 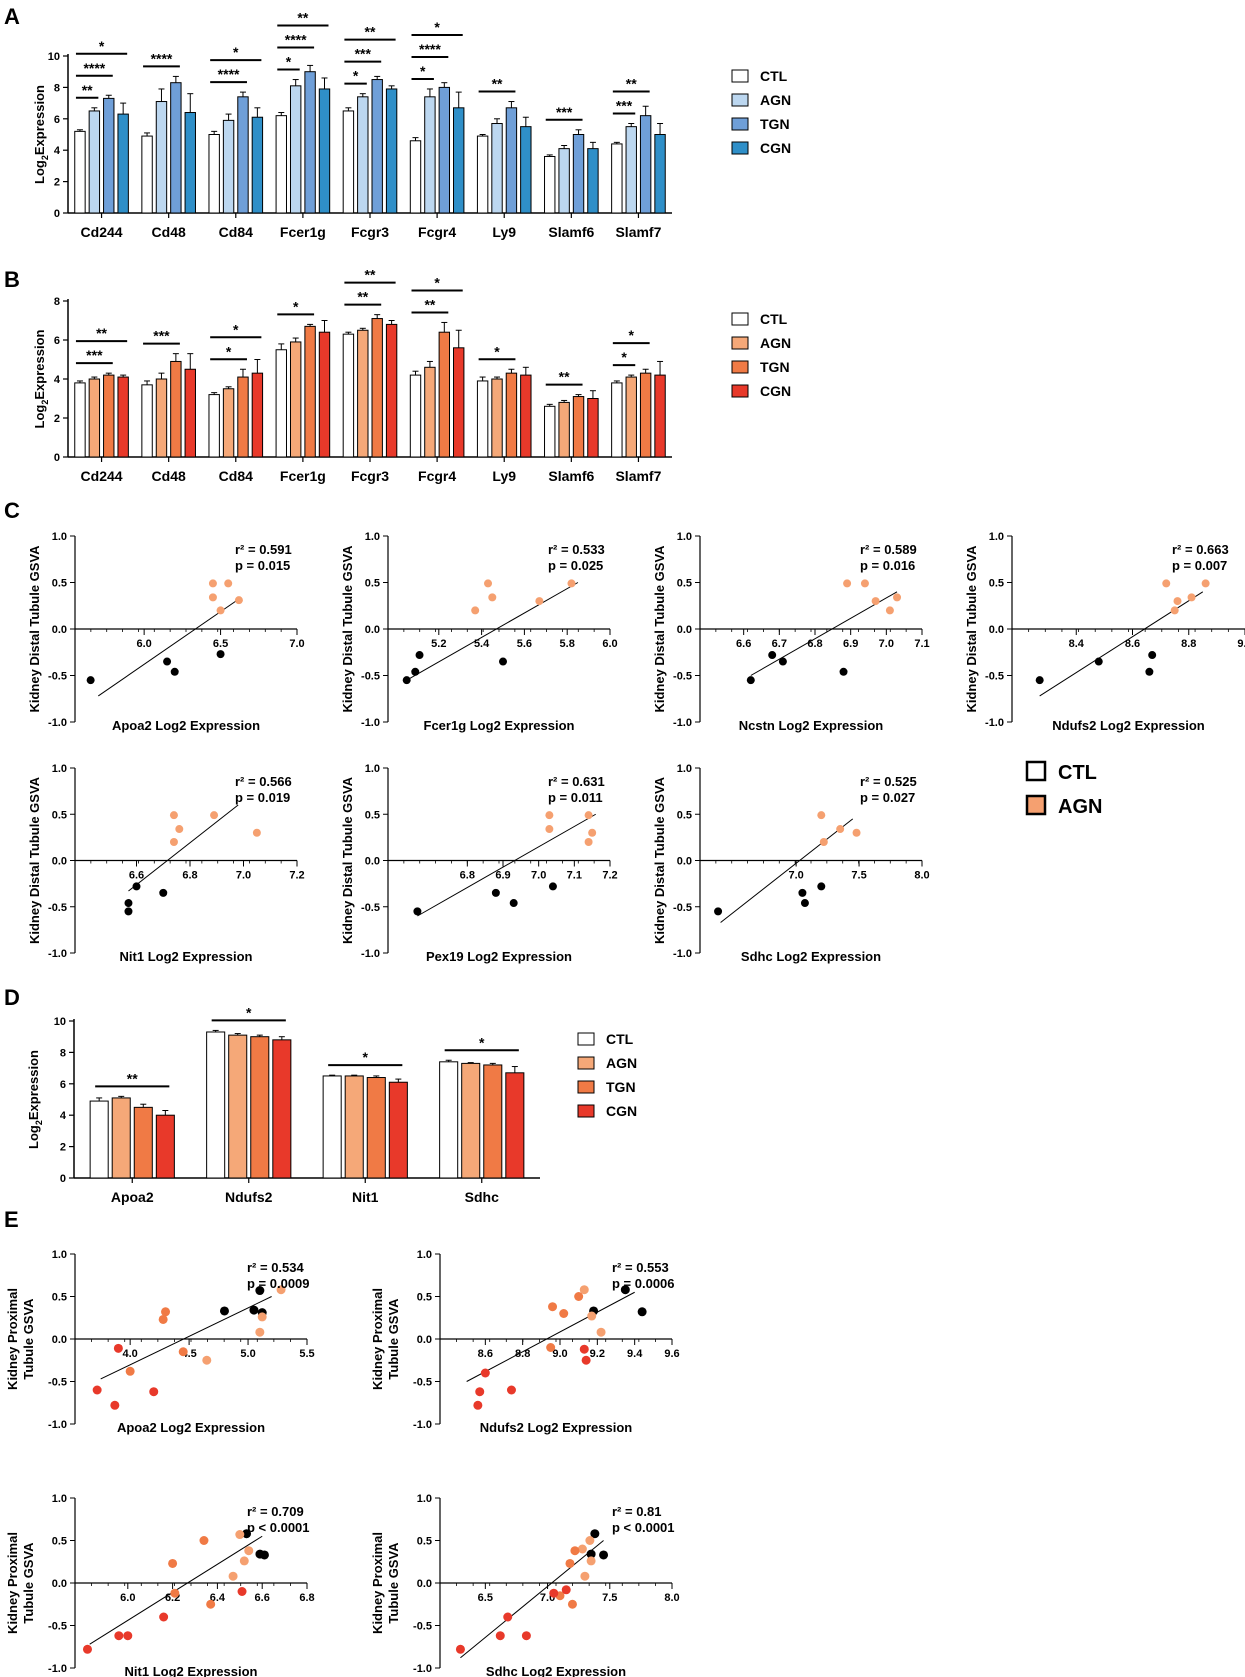 What do you see at coordinates (28, 1583) in the screenshot?
I see `y-axis-label-line2: Tubule GSVA` at bounding box center [28, 1583].